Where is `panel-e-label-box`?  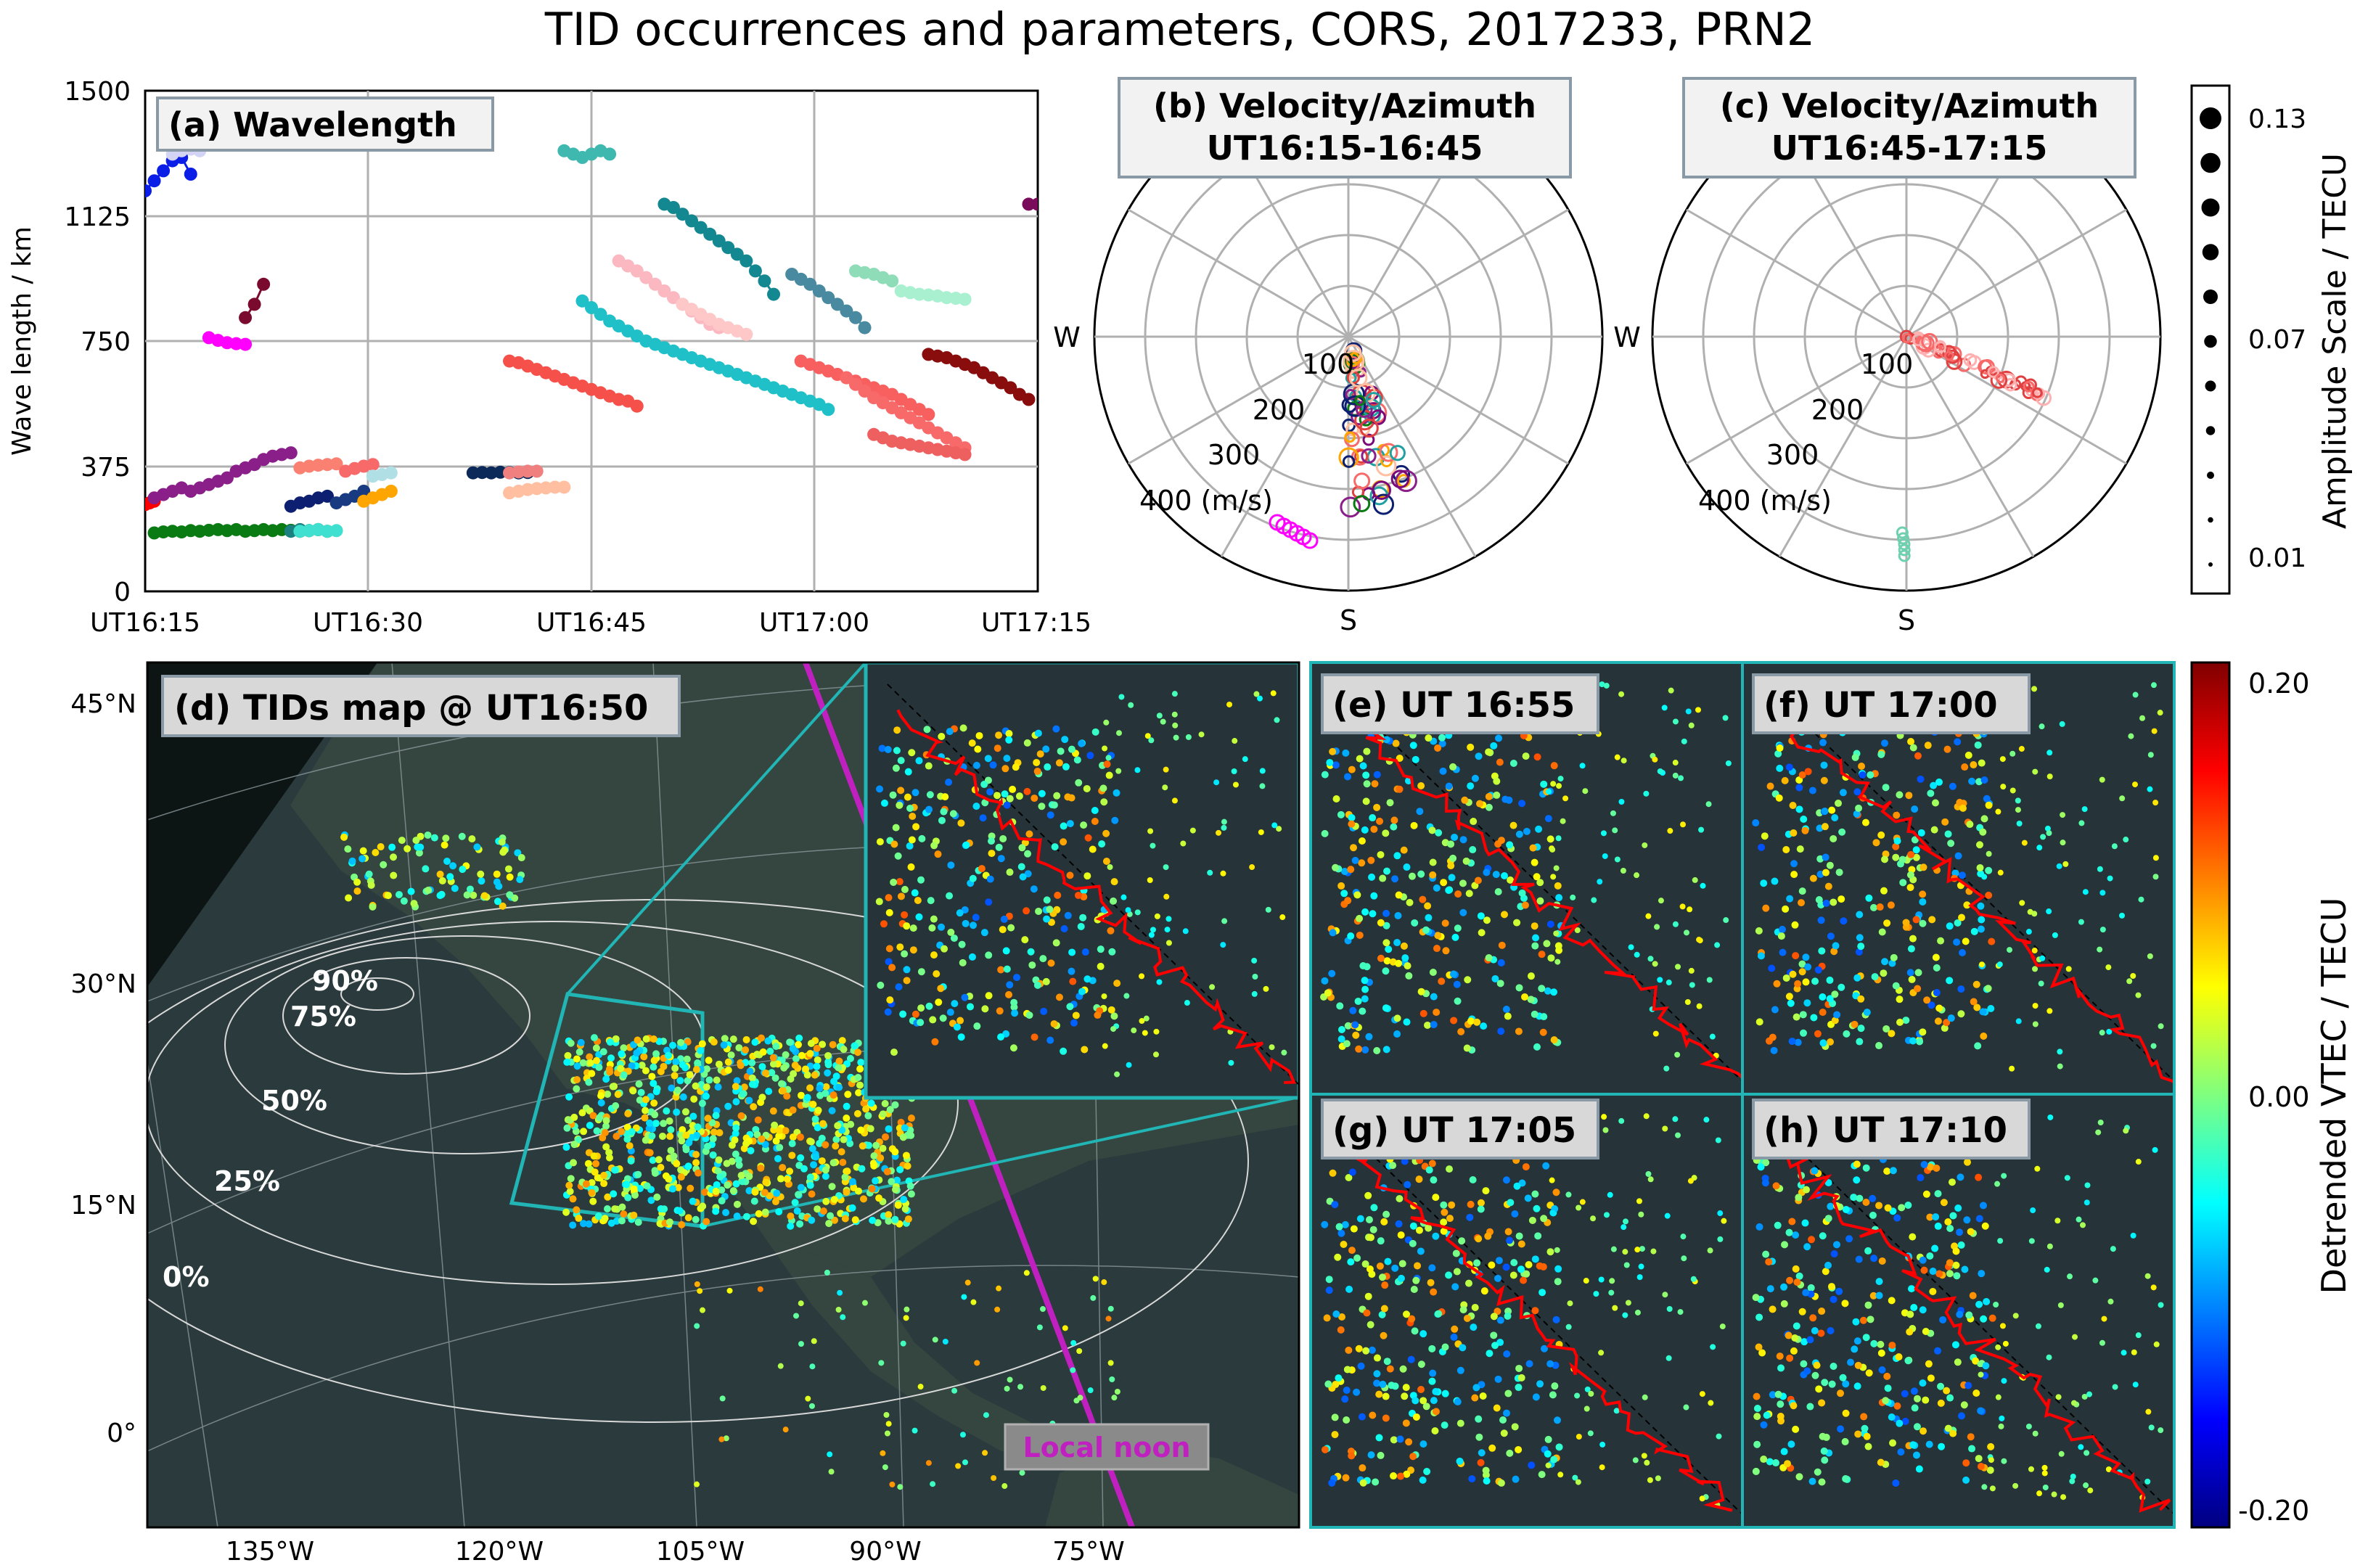 panel-e-label-box is located at coordinates (1460, 703).